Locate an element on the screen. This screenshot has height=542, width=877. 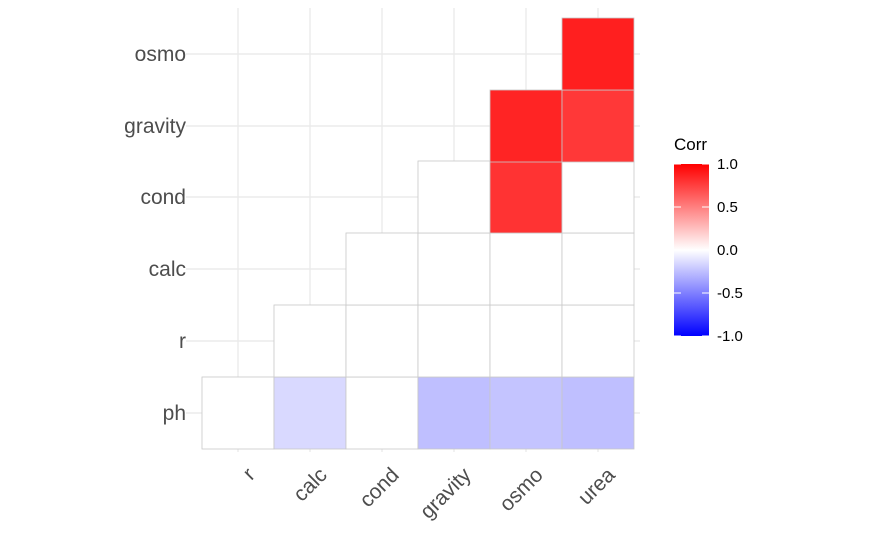
tile-cond-r is located at coordinates (382, 341).